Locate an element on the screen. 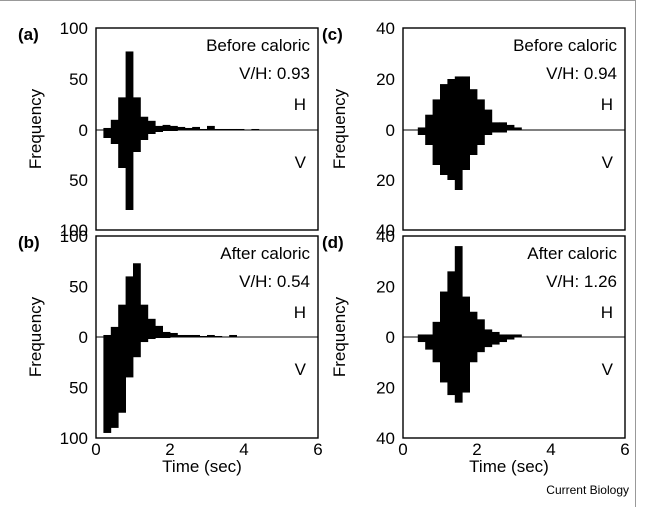 The width and height of the screenshot is (645, 507). panel-label: (c) is located at coordinates (332, 34).